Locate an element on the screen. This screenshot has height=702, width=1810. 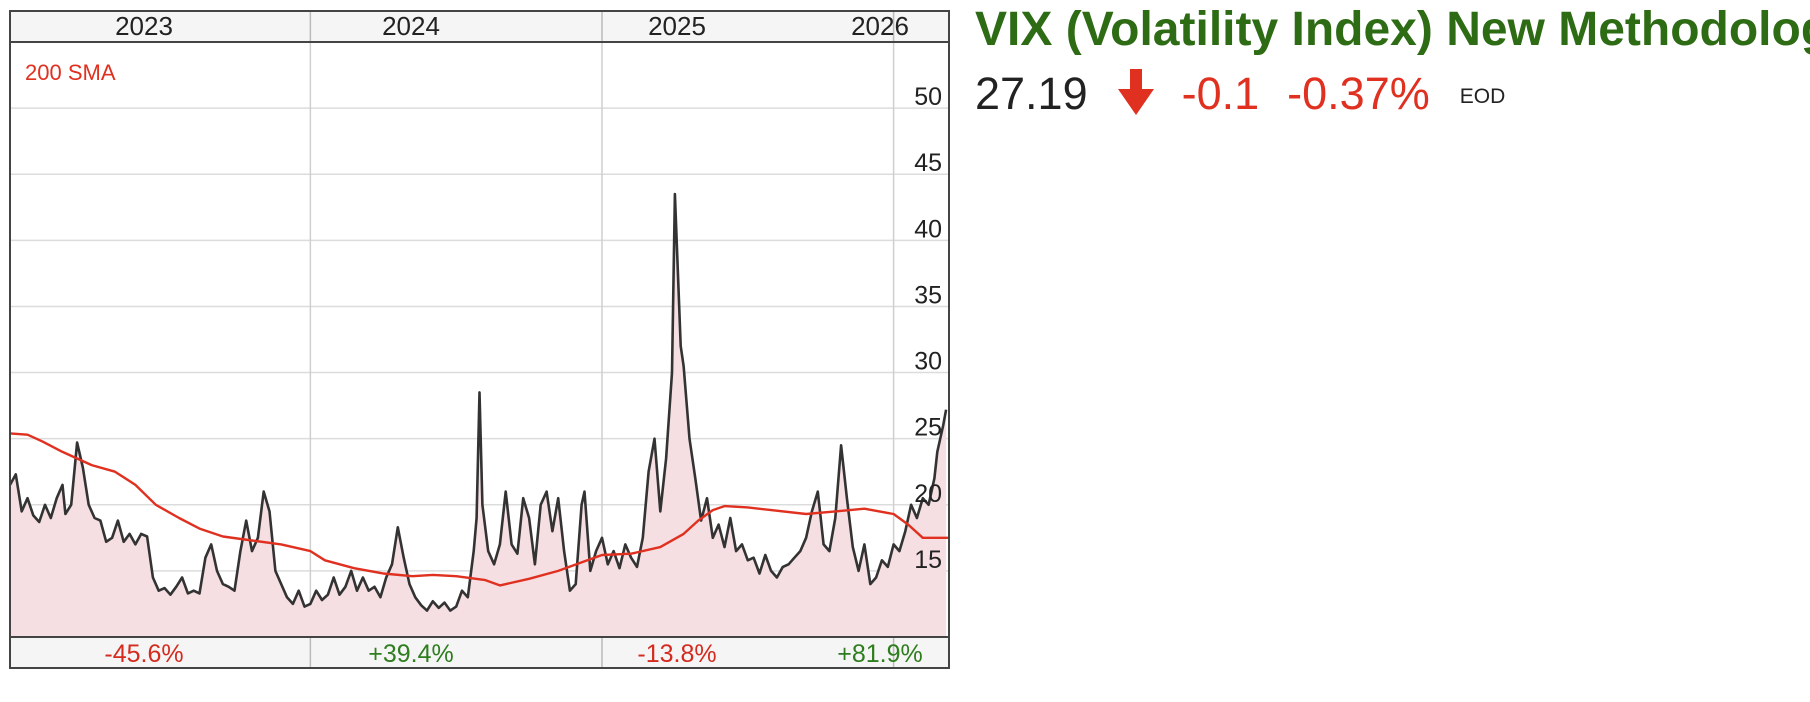
y-tick-label: 30 is located at coordinates (928, 362).